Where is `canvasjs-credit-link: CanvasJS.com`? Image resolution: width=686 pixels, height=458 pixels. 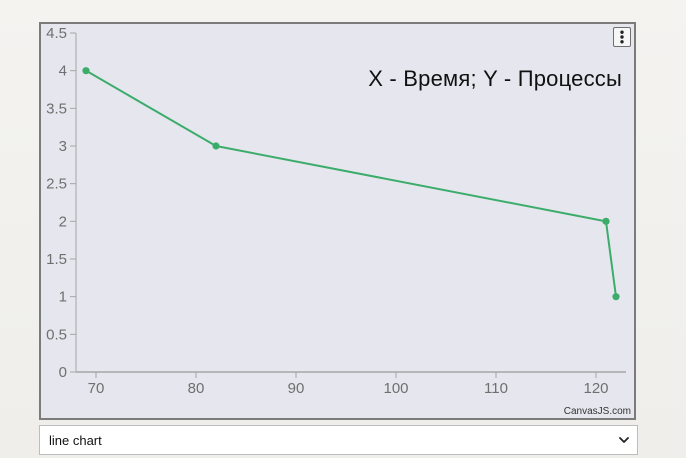 canvasjs-credit-link: CanvasJS.com is located at coordinates (597, 411).